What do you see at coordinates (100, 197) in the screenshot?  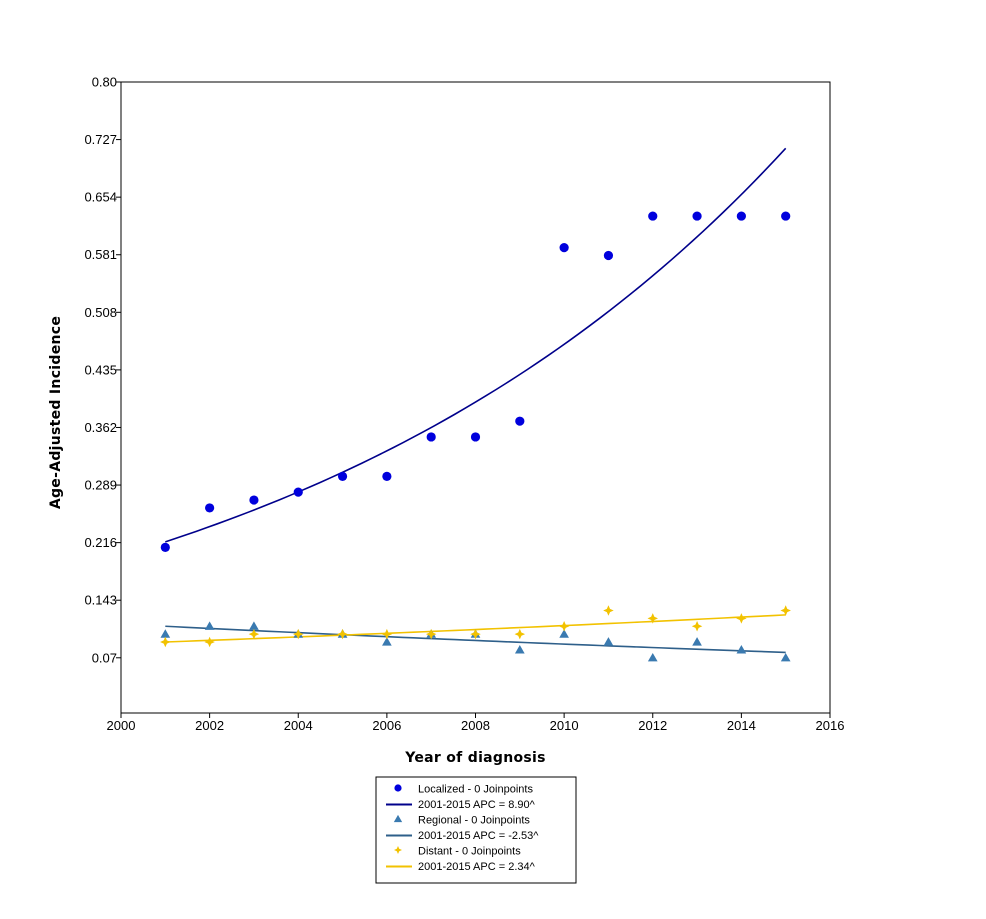 I see `y-tick-label: 0.654` at bounding box center [100, 197].